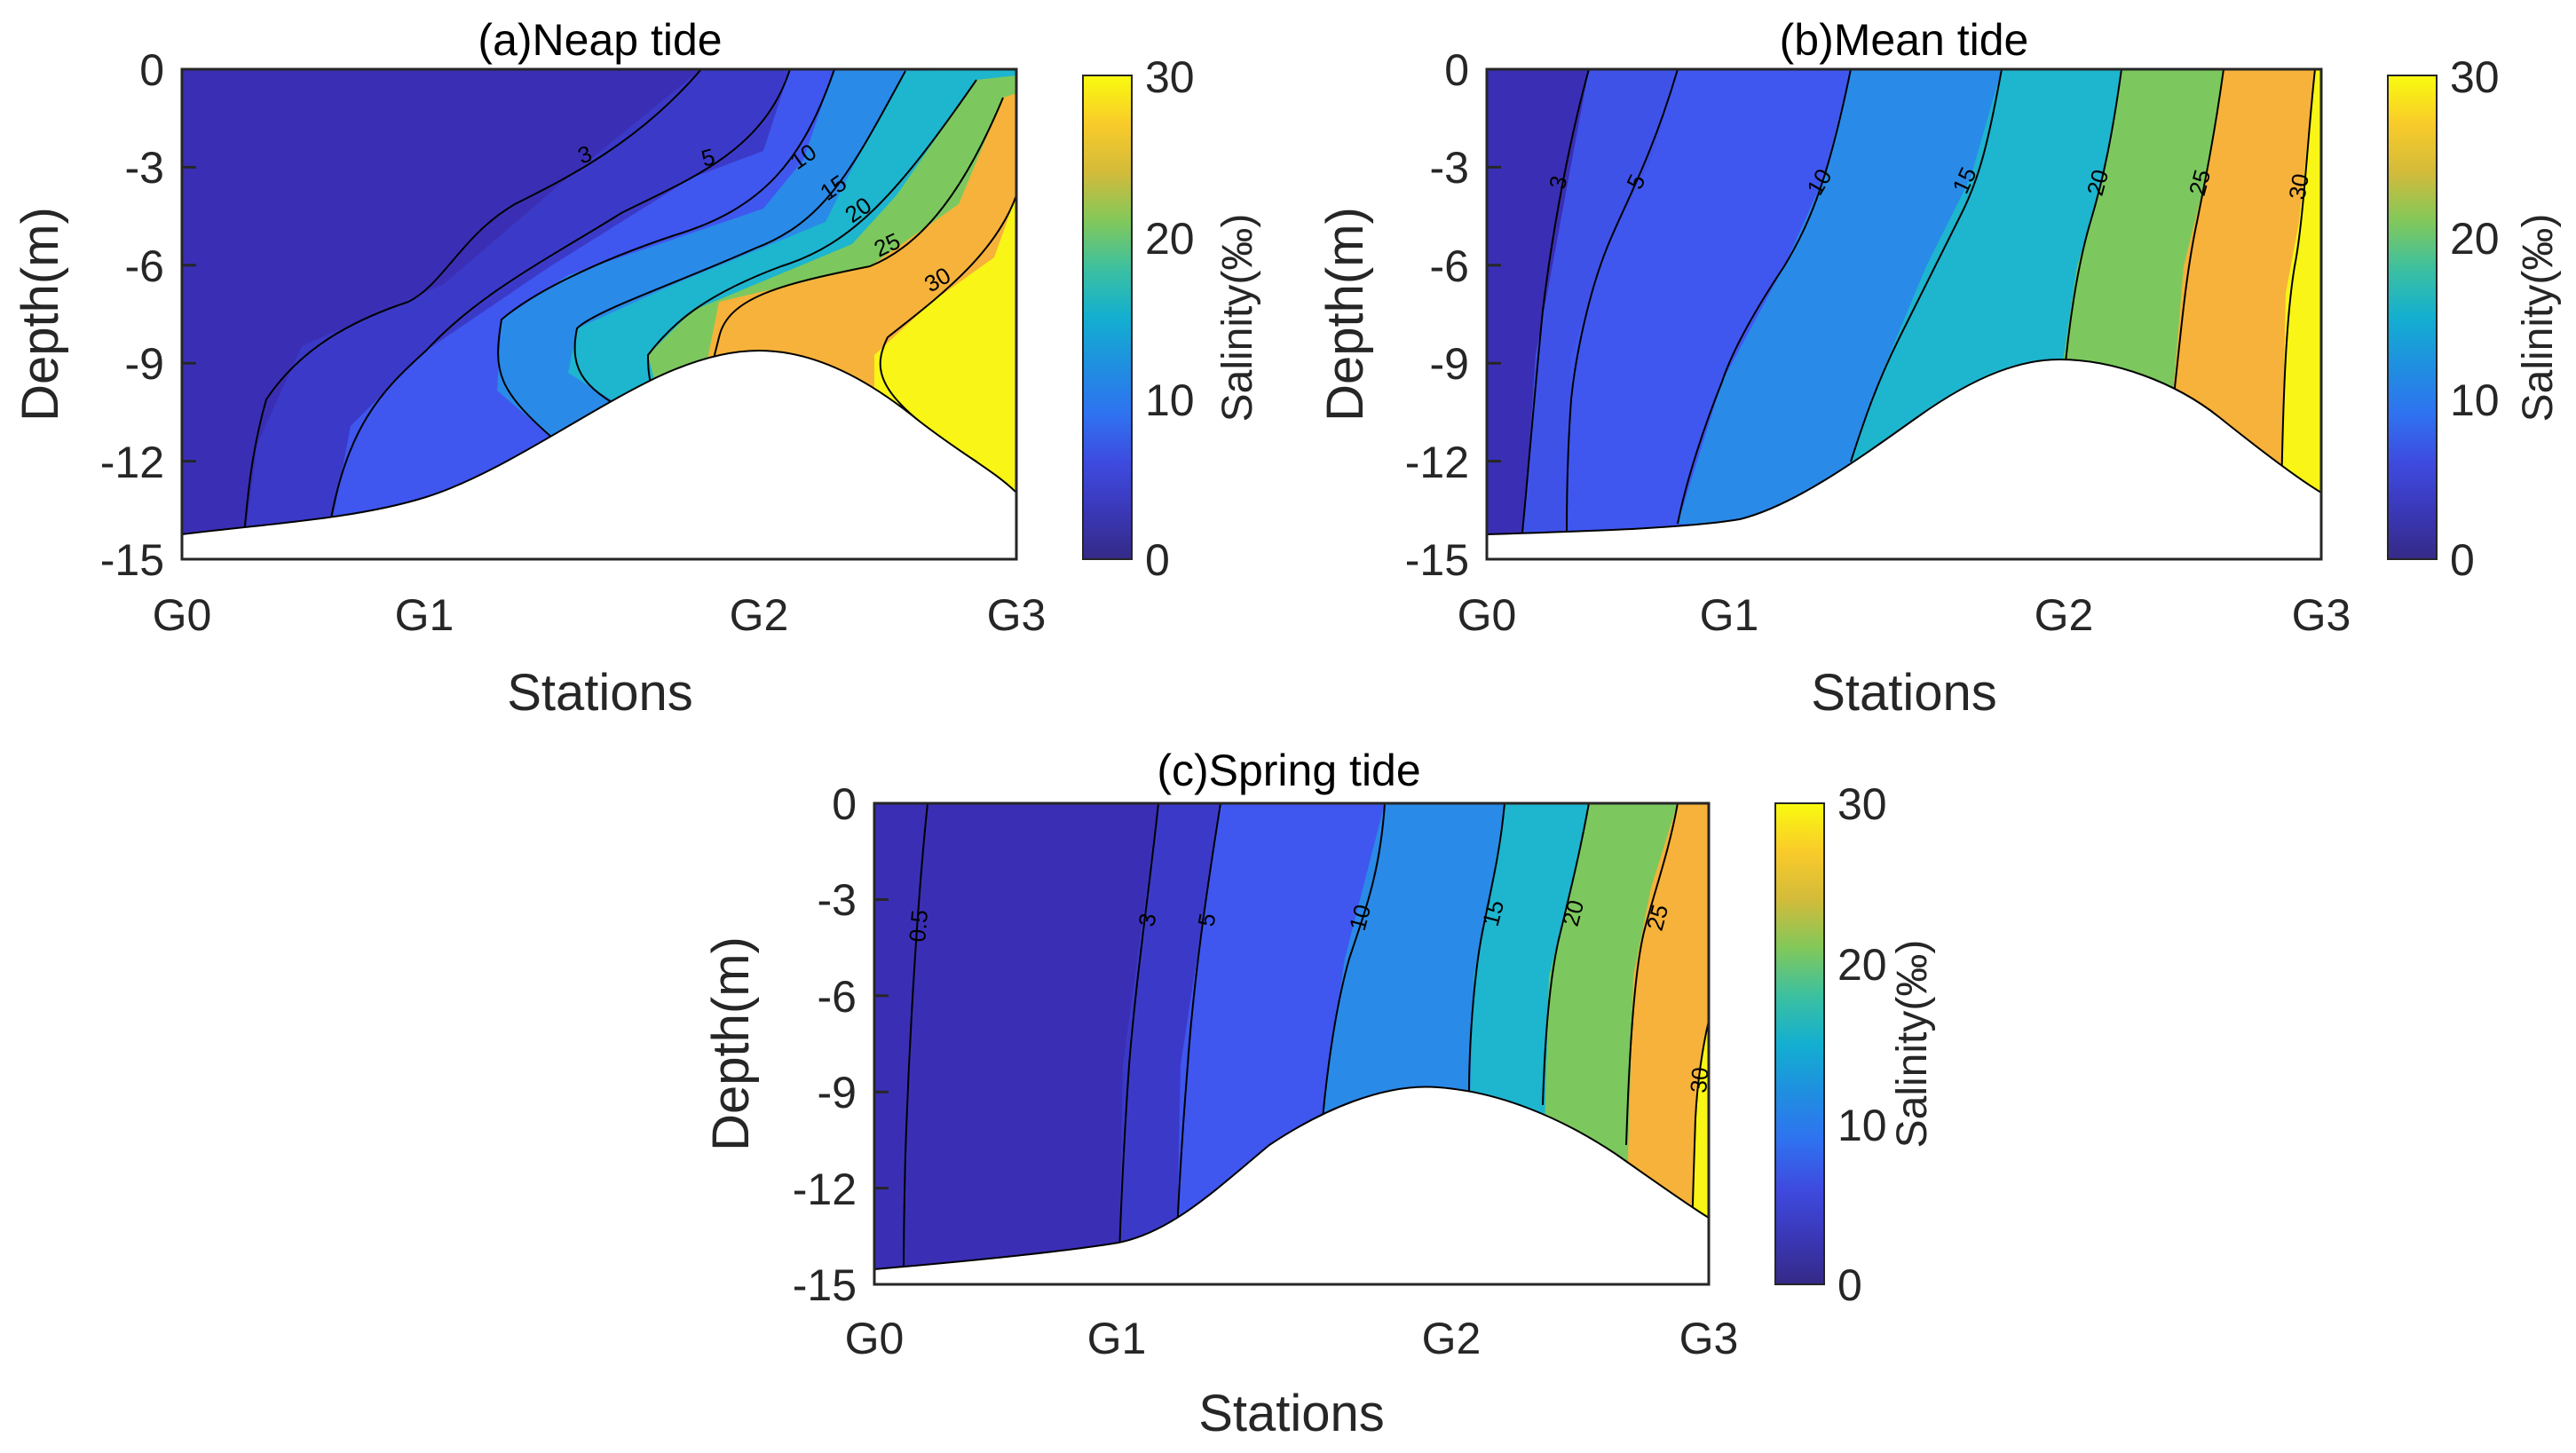  Describe the element at coordinates (2298, 186) in the screenshot. I see `contour-label: 30` at that location.